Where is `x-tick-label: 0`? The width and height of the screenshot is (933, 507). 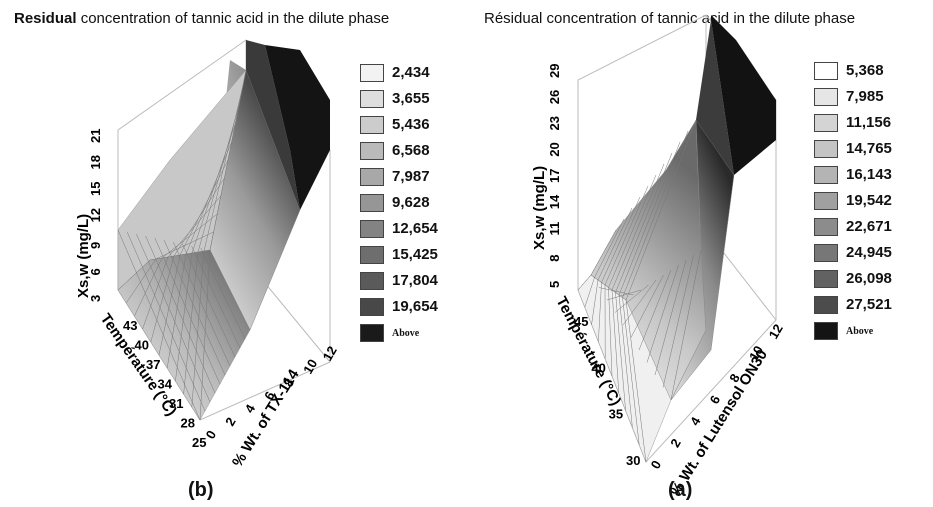
x-tick-label: 0 is located at coordinates (656, 465).